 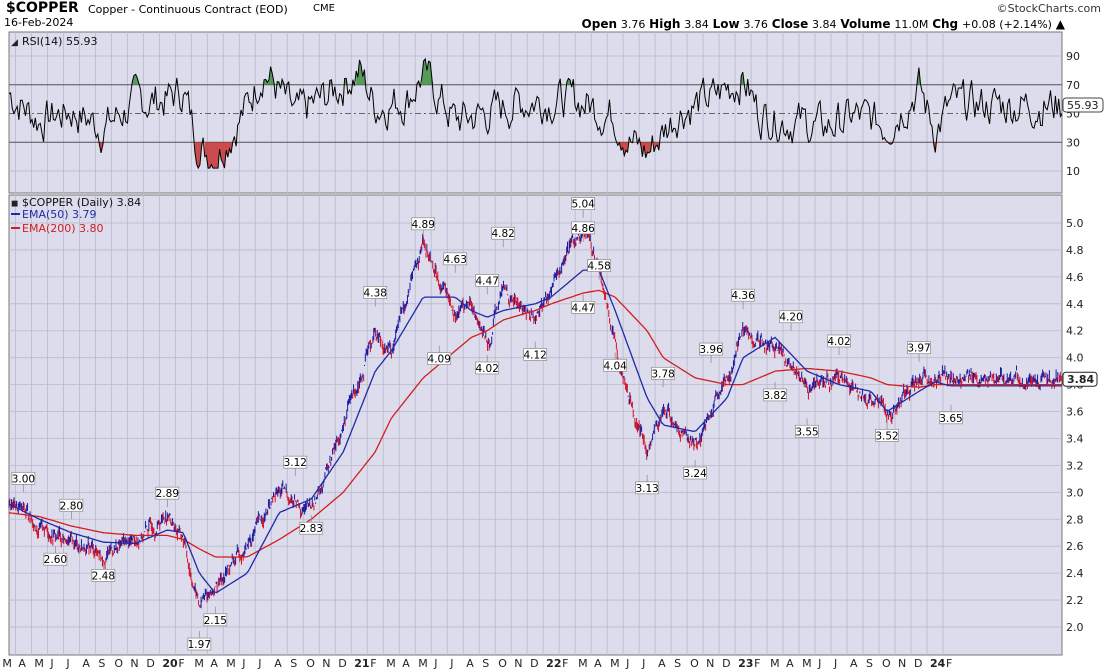 I want to click on annotation-label: 4.20, so click(x=790, y=318).